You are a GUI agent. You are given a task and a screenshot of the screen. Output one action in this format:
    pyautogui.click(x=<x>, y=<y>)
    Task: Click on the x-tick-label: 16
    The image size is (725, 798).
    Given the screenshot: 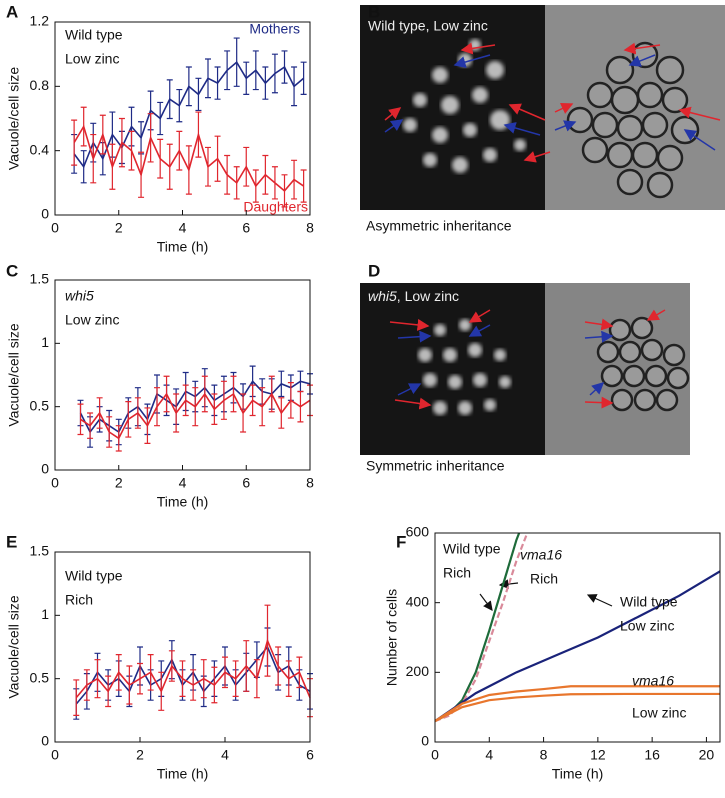 What is the action you would take?
    pyautogui.click(x=652, y=755)
    